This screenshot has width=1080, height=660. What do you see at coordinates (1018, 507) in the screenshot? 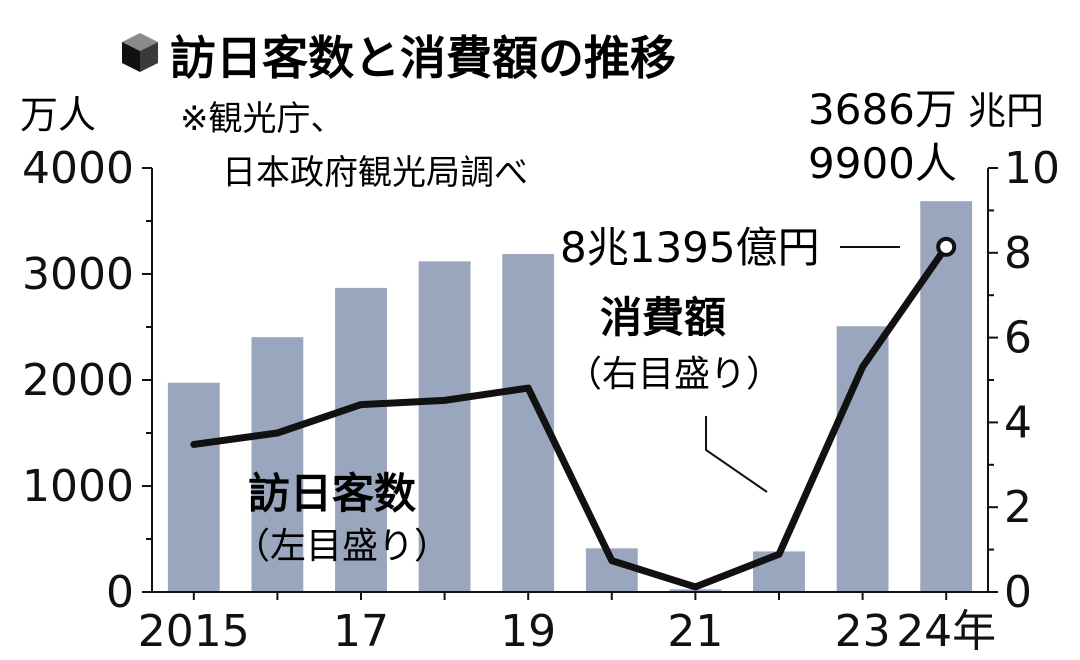
I see `right-axis-tick-label: 2` at bounding box center [1018, 507].